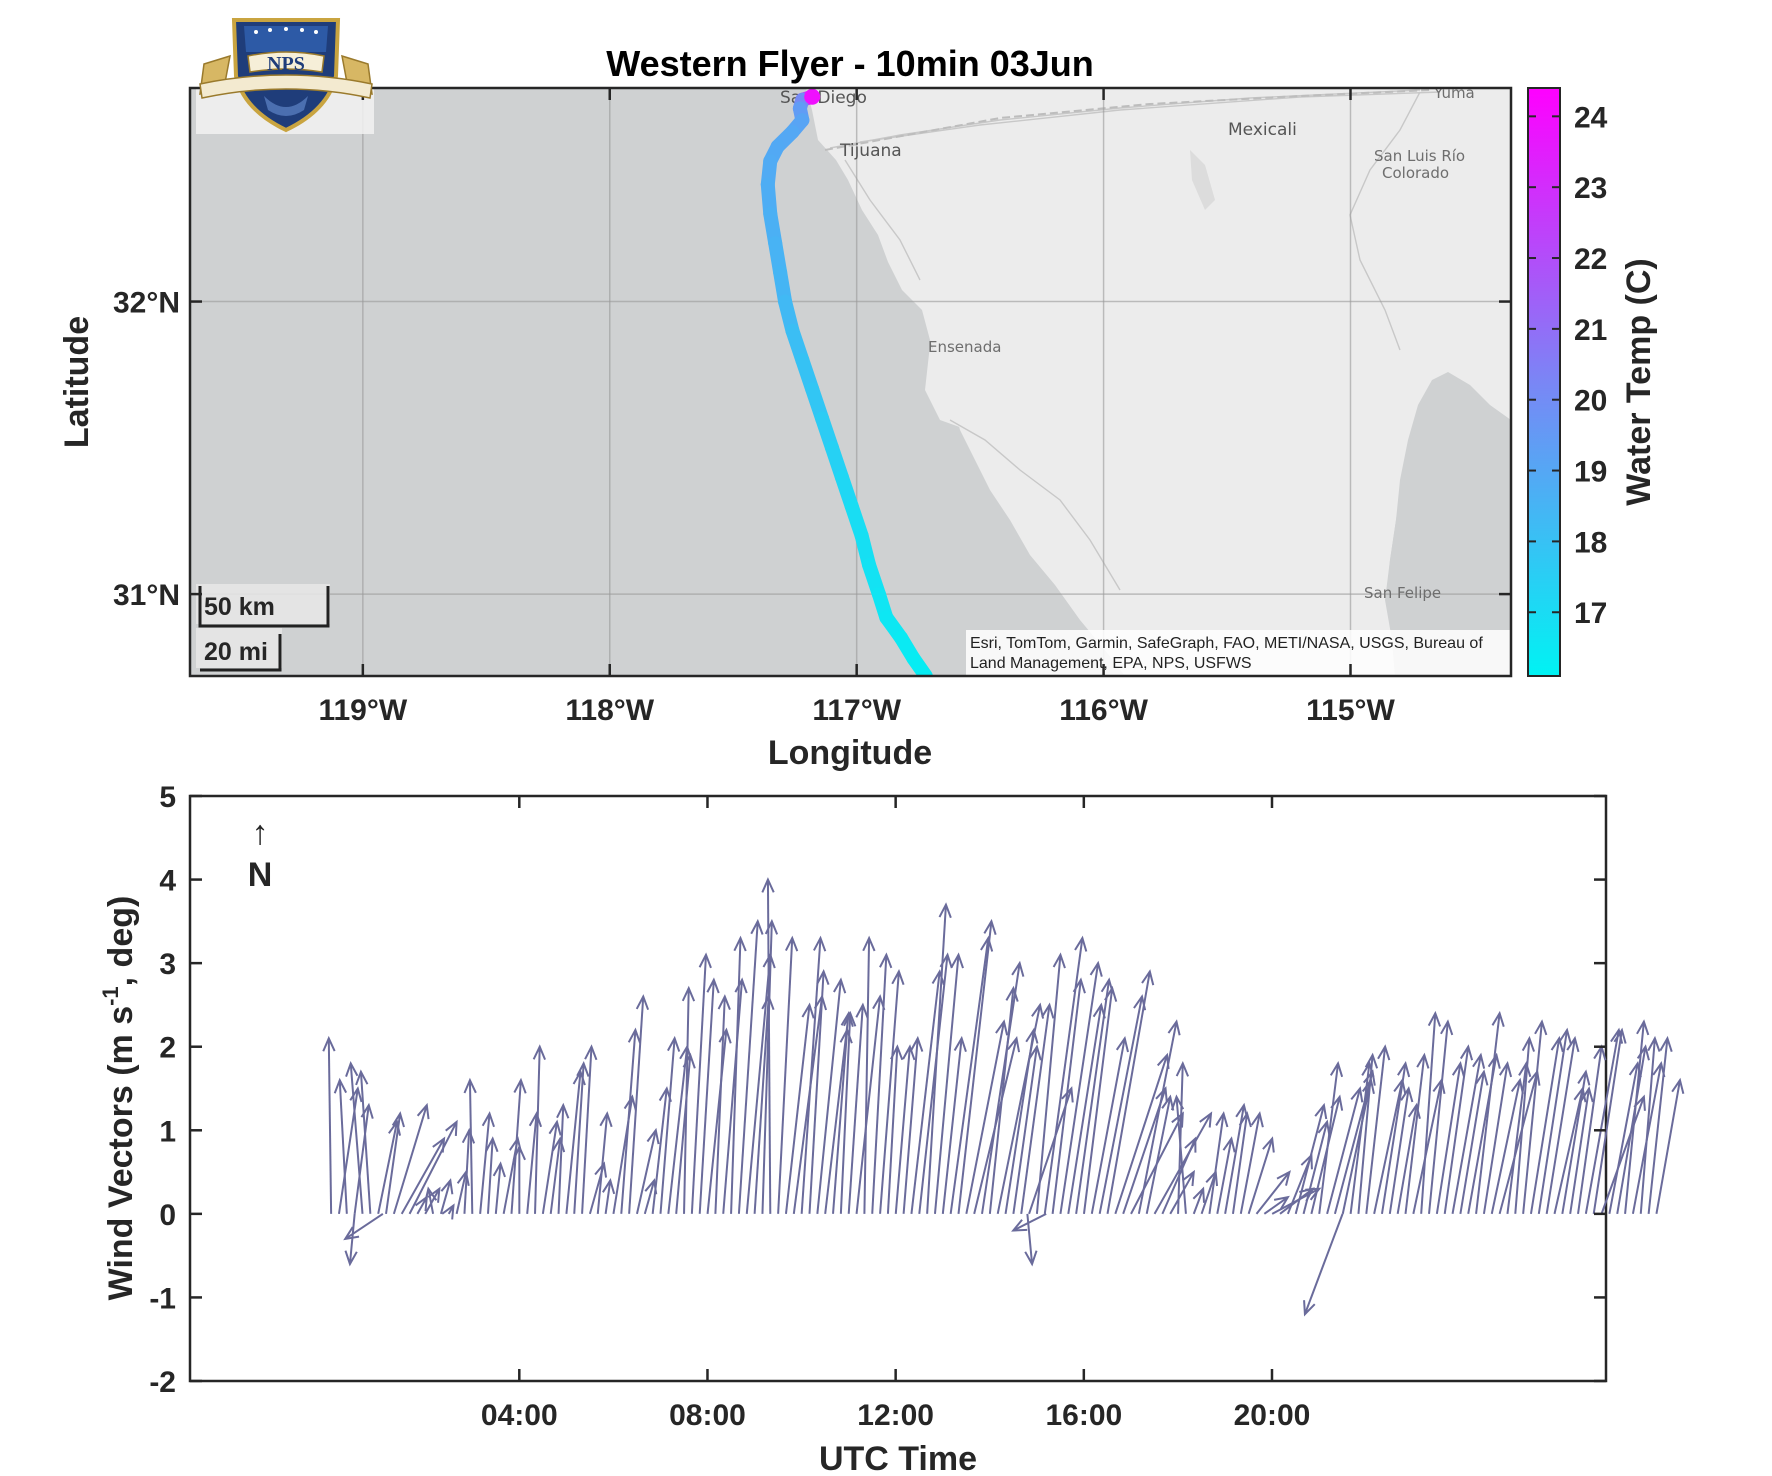 The image size is (1772, 1476). What do you see at coordinates (812, 96) in the screenshot?
I see `track-point-start` at bounding box center [812, 96].